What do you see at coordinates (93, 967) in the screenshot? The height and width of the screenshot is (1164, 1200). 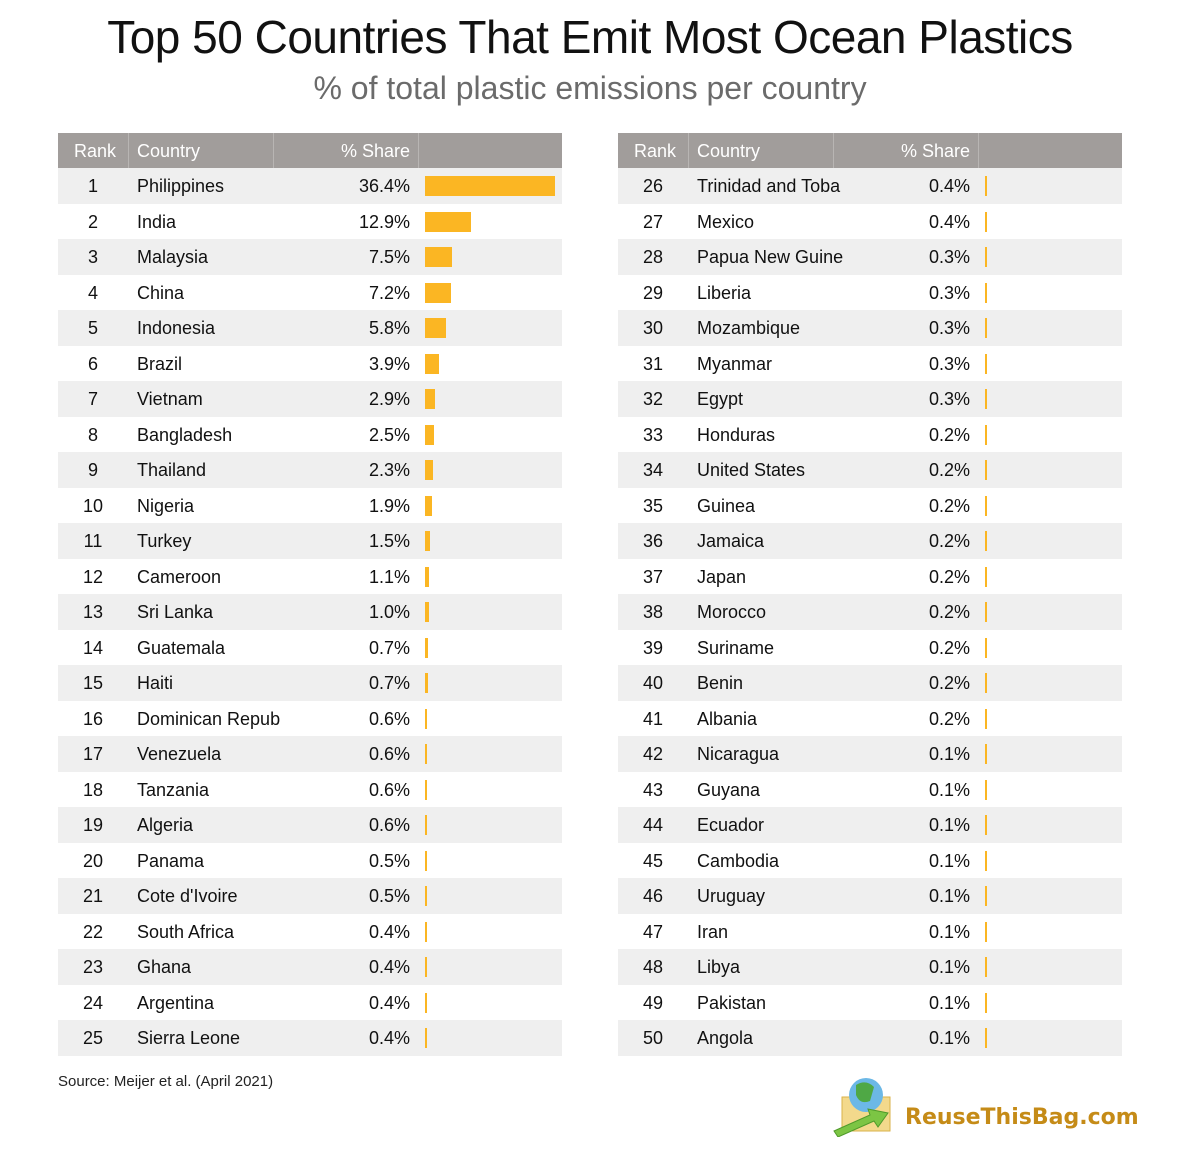 I see `rank-cell: 23` at bounding box center [93, 967].